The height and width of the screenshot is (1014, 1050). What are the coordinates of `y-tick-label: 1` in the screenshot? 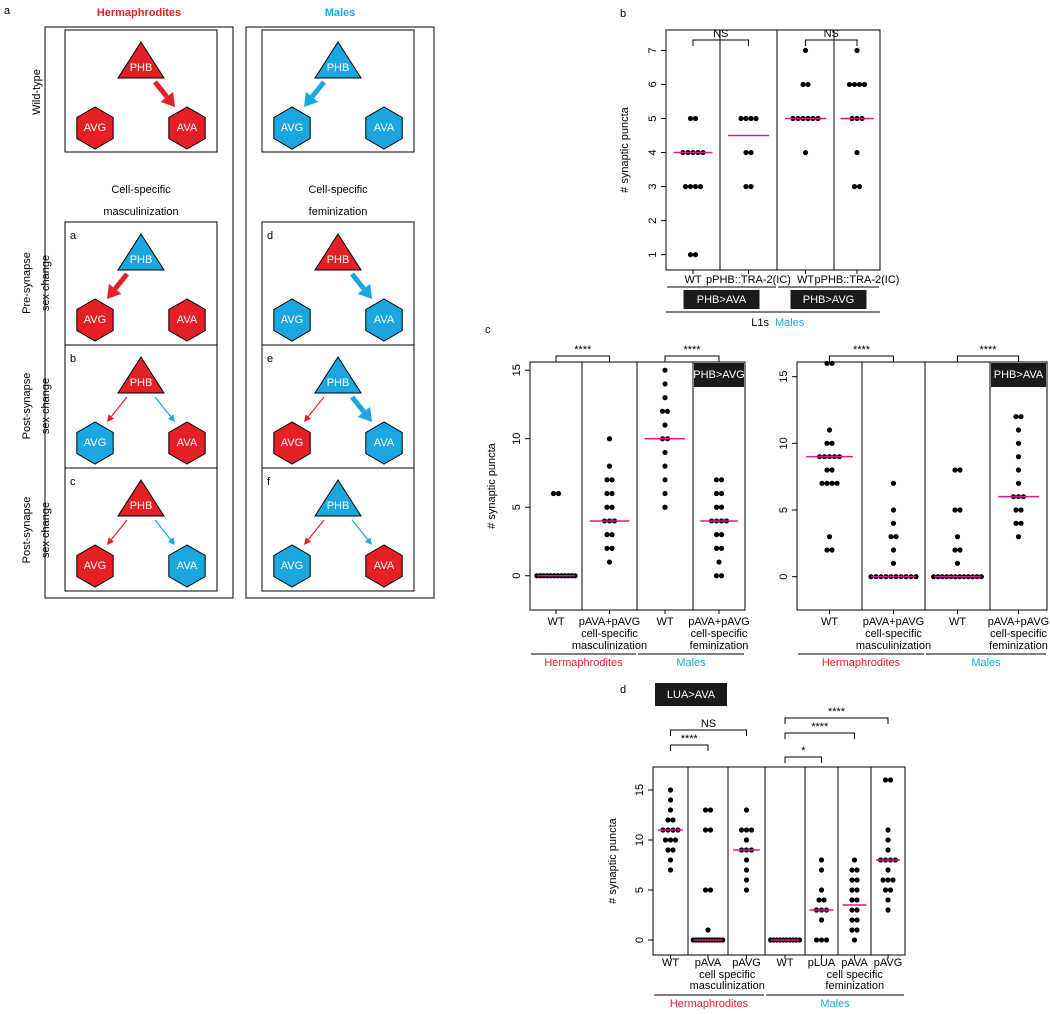 It's located at (653, 255).